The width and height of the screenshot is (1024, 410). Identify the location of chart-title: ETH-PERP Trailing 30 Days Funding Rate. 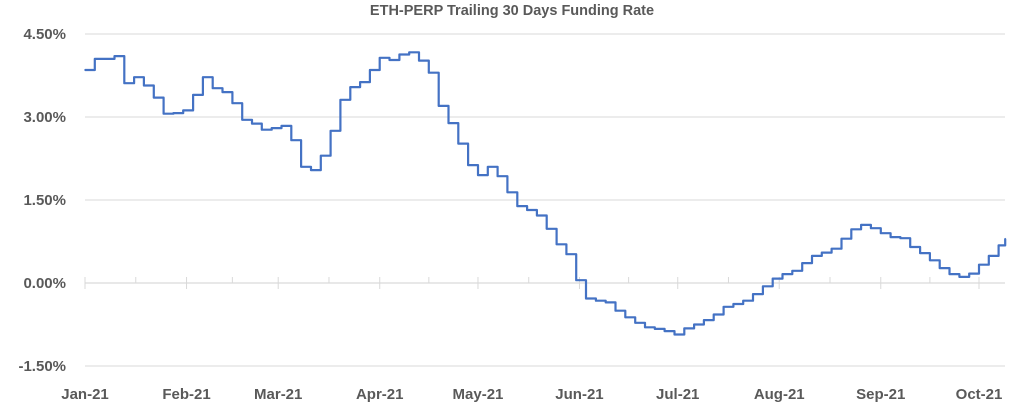
(512, 11).